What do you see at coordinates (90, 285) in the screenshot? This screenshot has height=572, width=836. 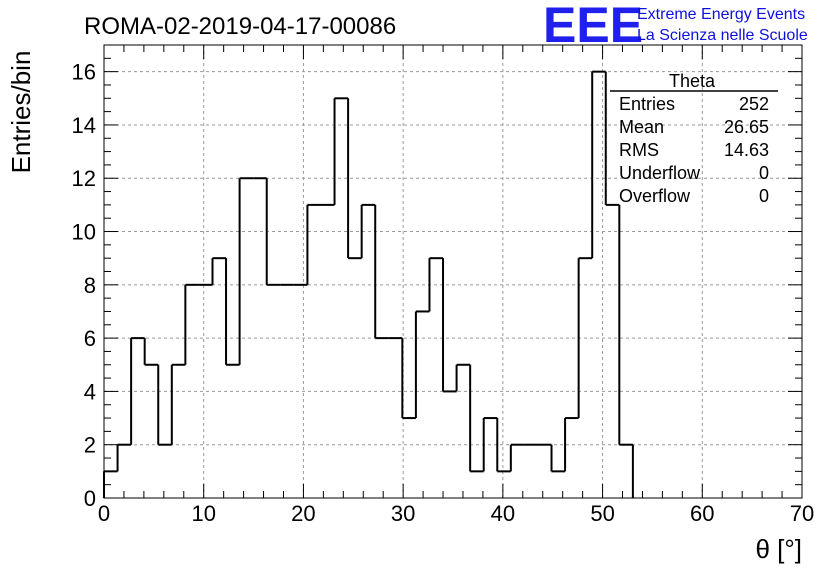 I see `y-tick-label-4: 8` at bounding box center [90, 285].